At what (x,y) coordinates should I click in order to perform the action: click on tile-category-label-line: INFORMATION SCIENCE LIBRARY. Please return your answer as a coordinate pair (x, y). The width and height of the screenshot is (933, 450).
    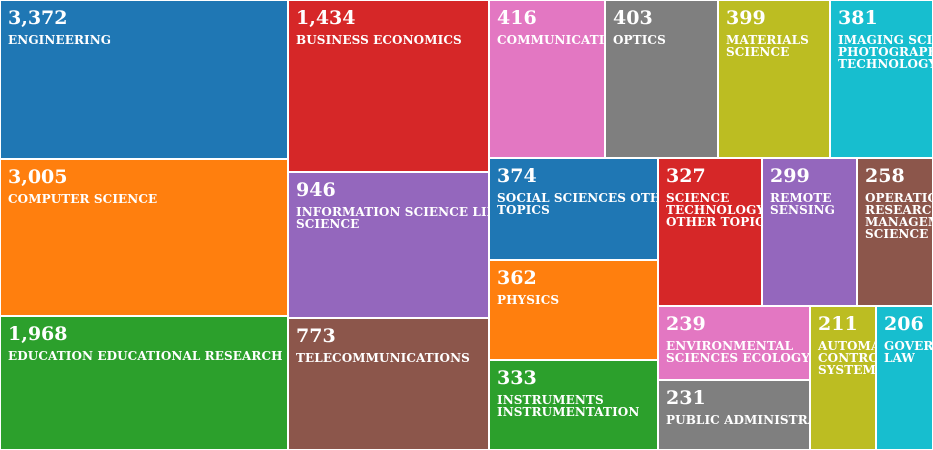
    Looking at the image, I should click on (392, 212).